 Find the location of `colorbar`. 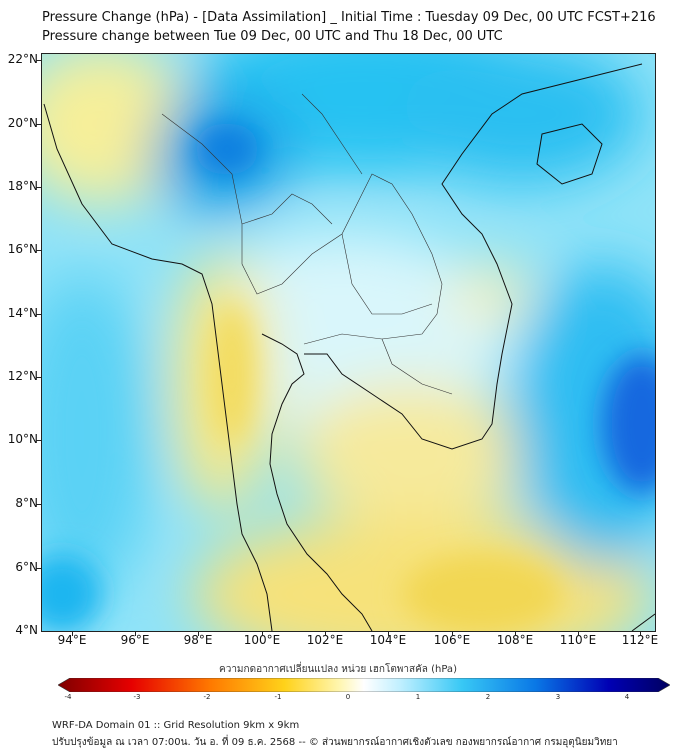

colorbar is located at coordinates (364, 685).